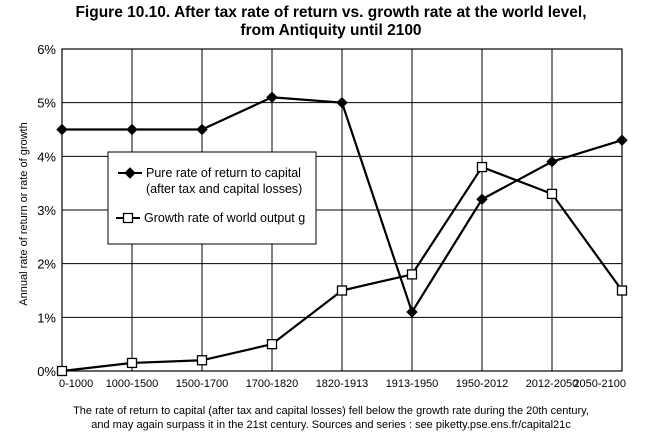  Describe the element at coordinates (482, 384) in the screenshot. I see `x-tick-label: 1950-2012` at that location.